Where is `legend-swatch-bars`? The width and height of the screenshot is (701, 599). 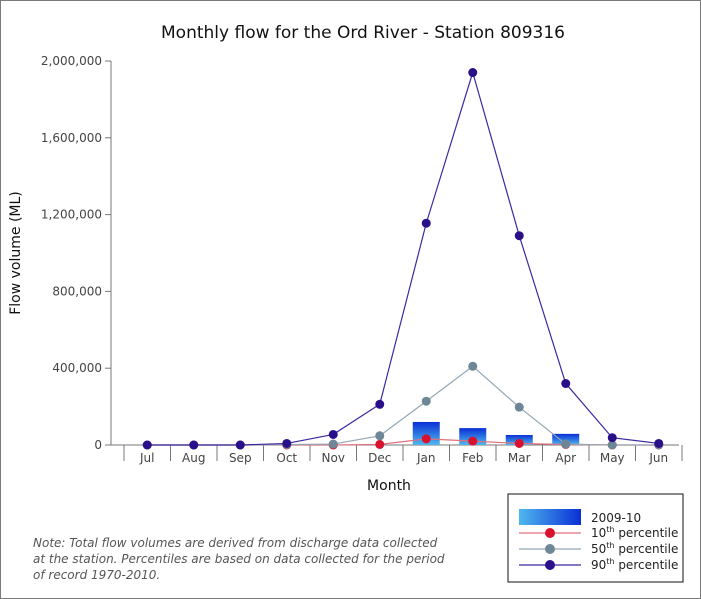
legend-swatch-bars is located at coordinates (550, 517).